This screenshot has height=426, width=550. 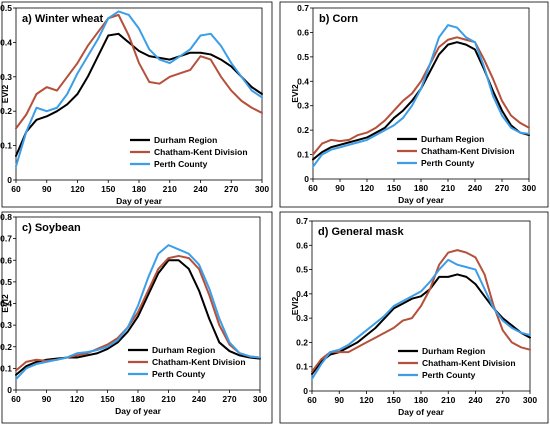 I want to click on panel-title: d) General mask, so click(x=361, y=232).